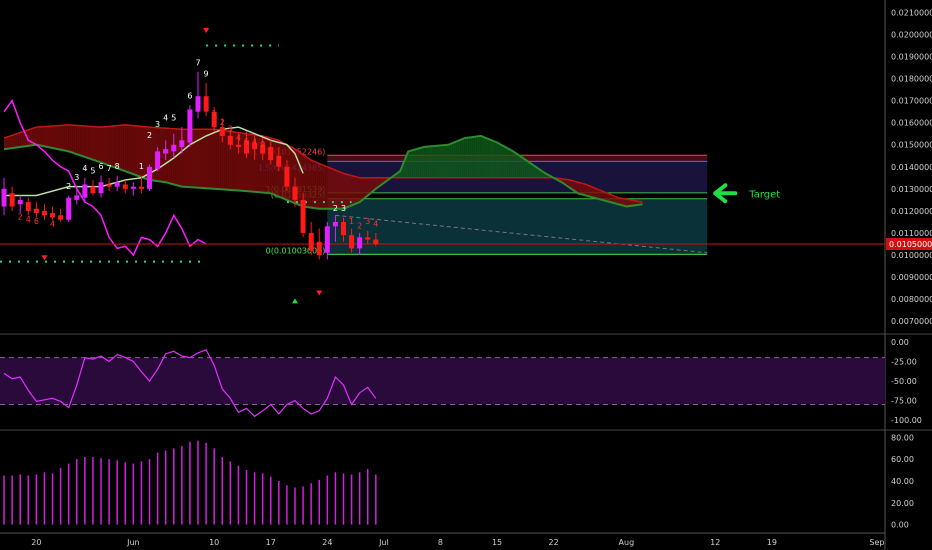 The width and height of the screenshot is (932, 550). Describe the element at coordinates (725, 193) in the screenshot. I see `target-arrow-icon` at that location.